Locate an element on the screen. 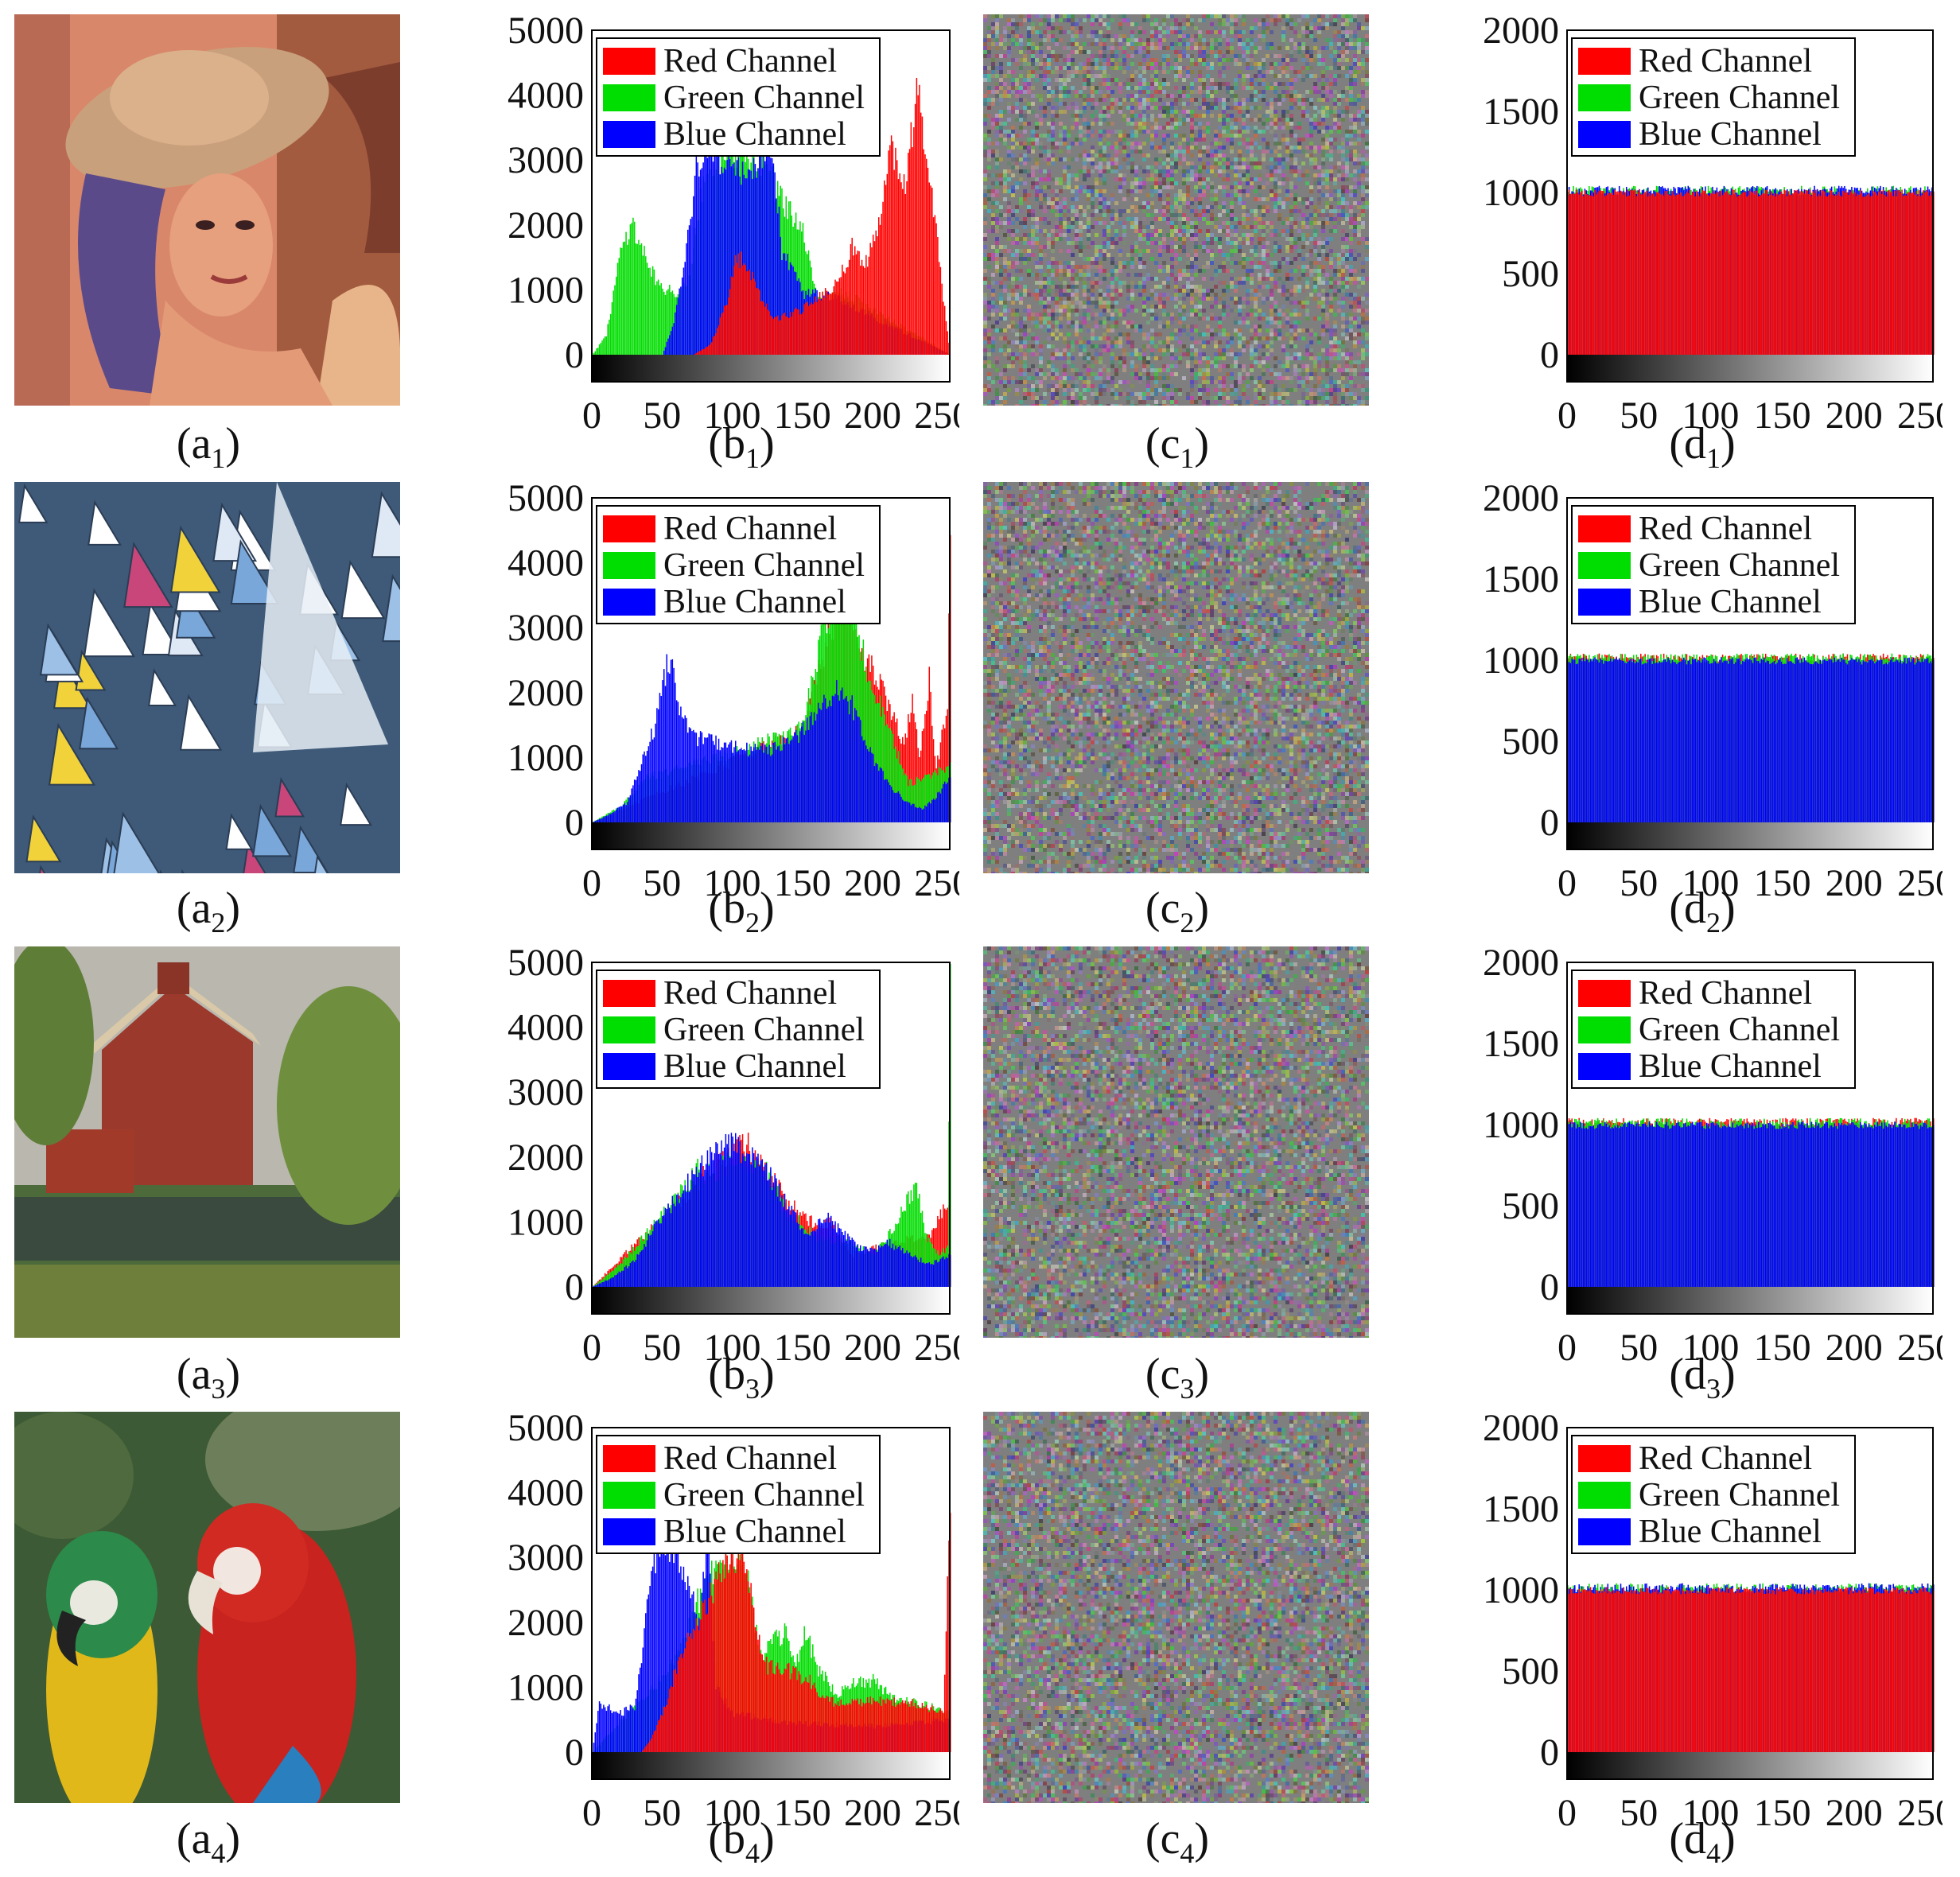  panel-caption: (a3) is located at coordinates (208, 1381).